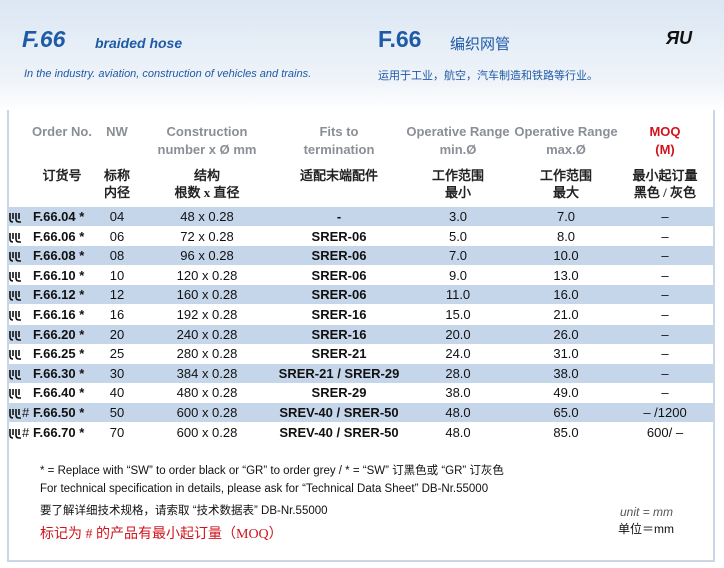 The image size is (724, 568). I want to click on order-no: F.66.16 *, so click(59, 314).